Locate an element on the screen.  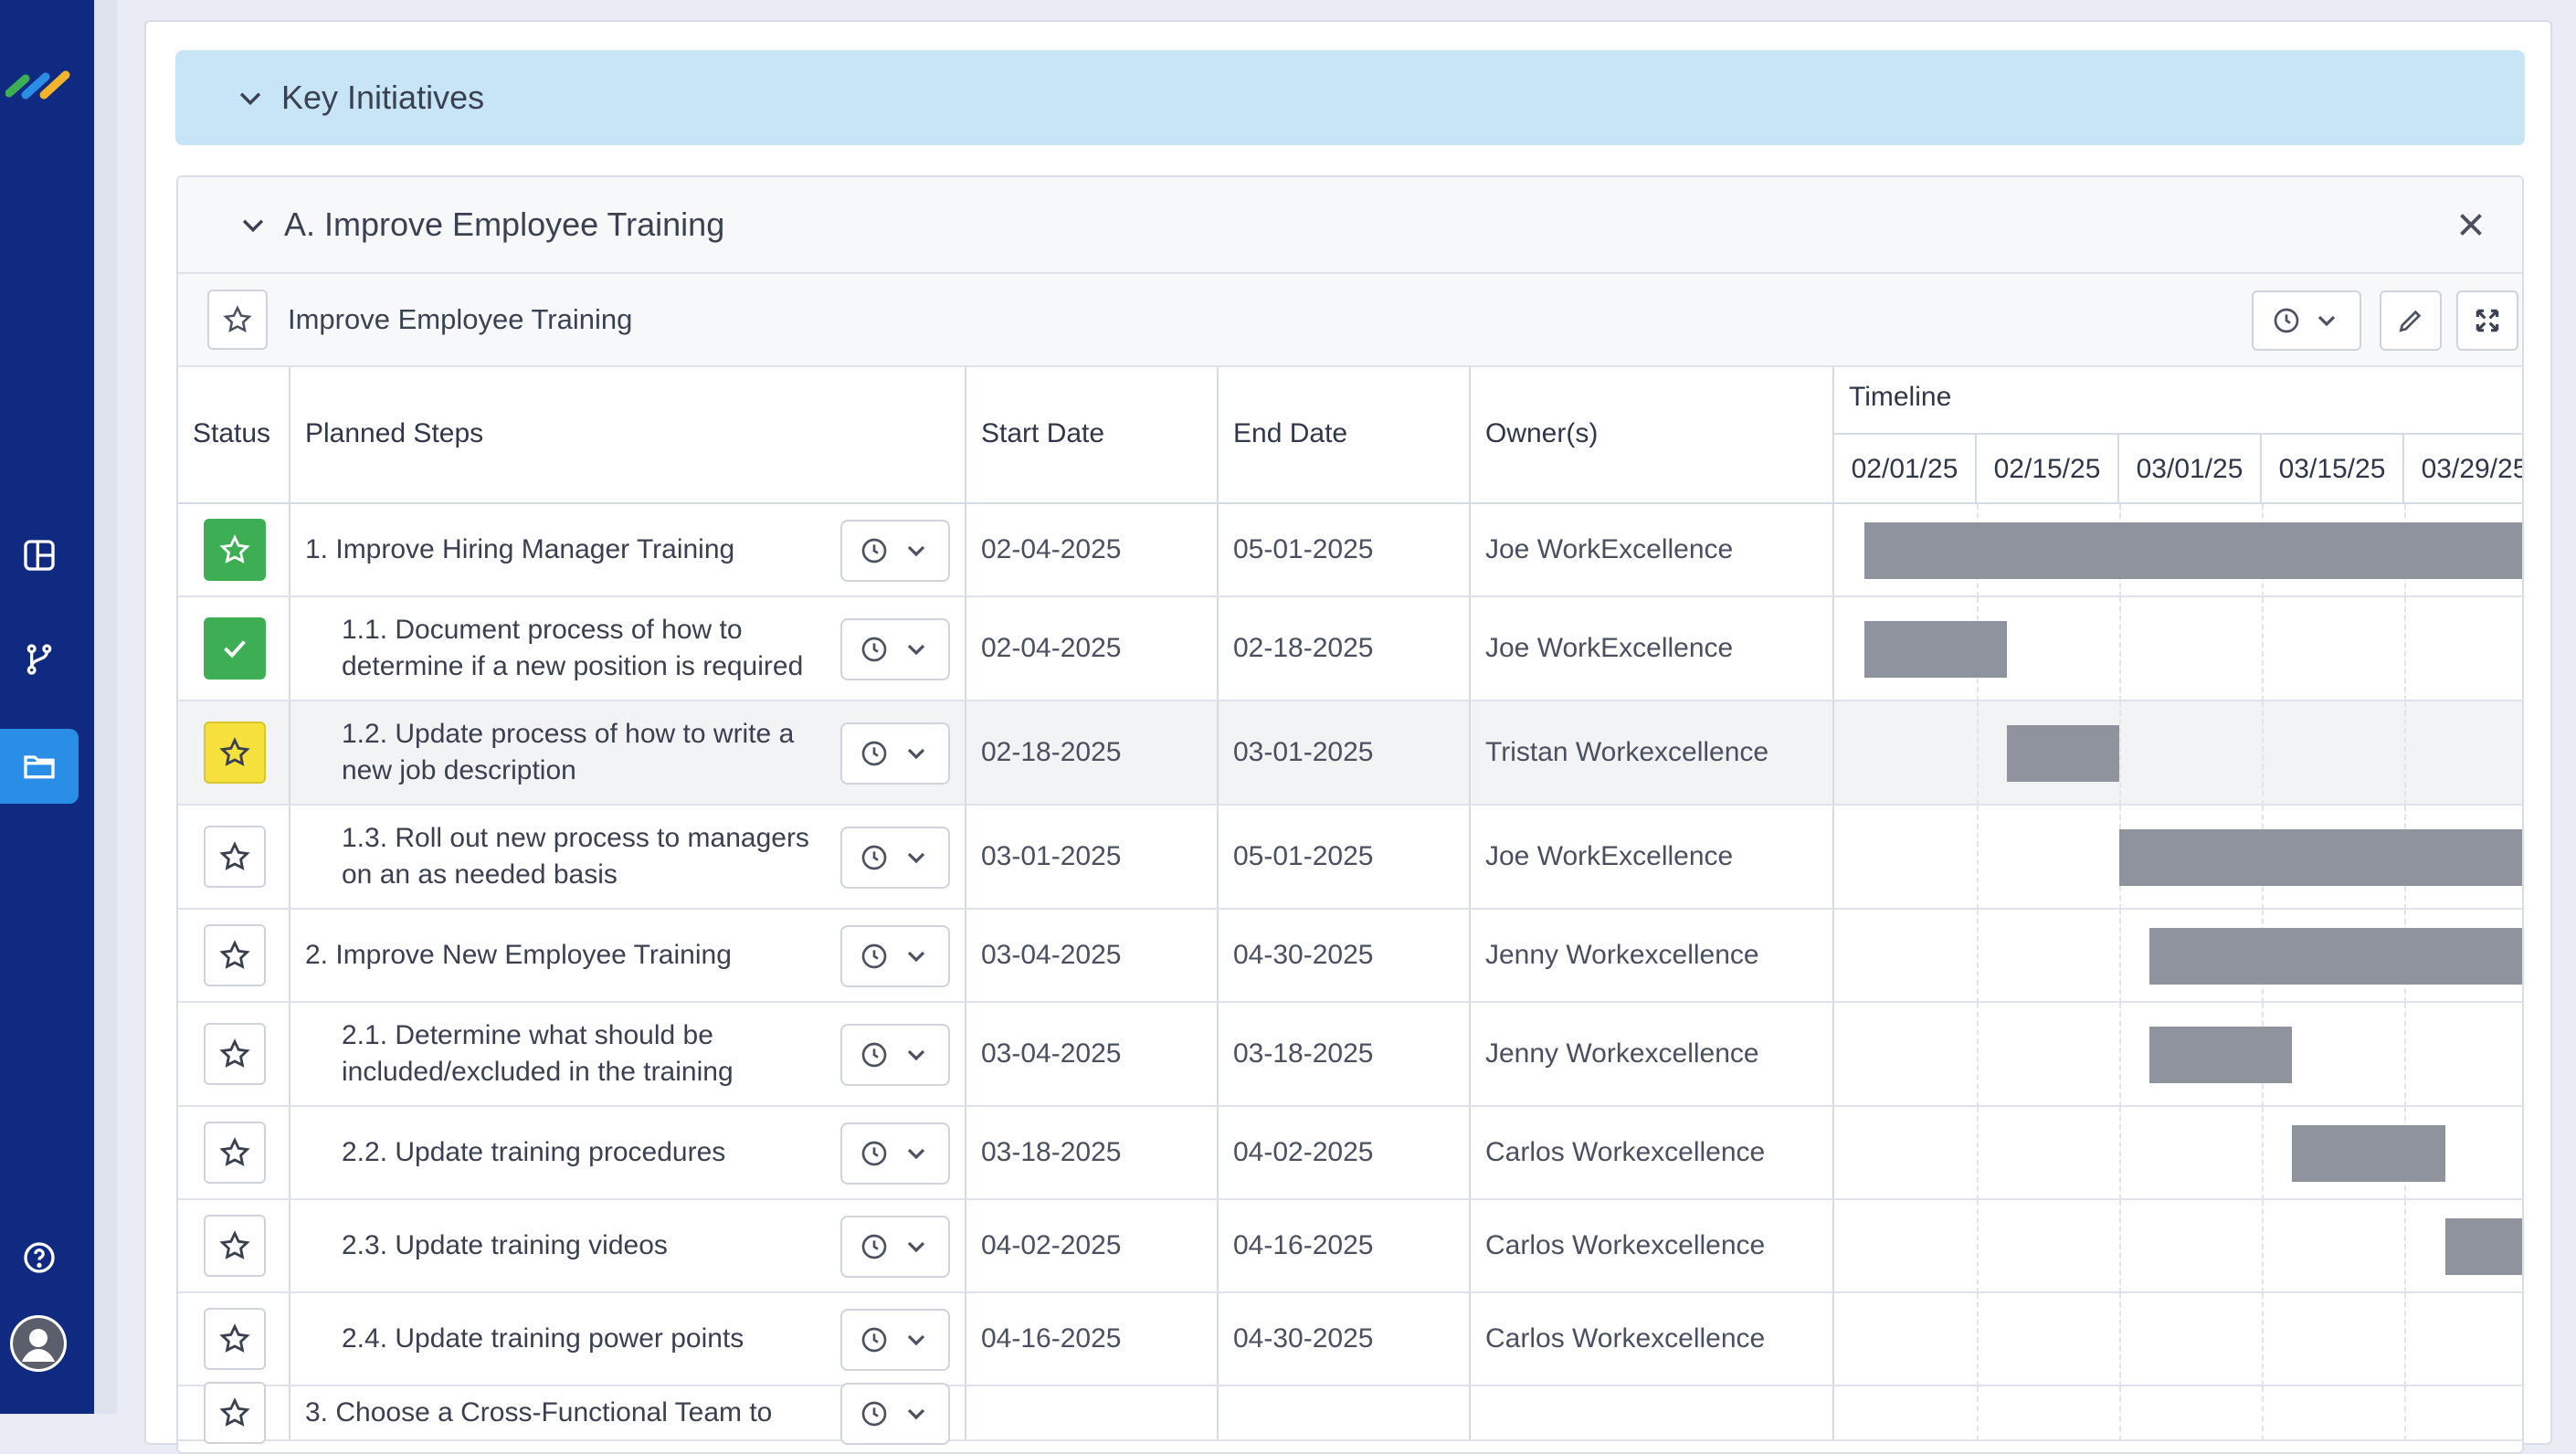
section-header-key-initiatives: Key Initiatives is located at coordinates (1350, 98).